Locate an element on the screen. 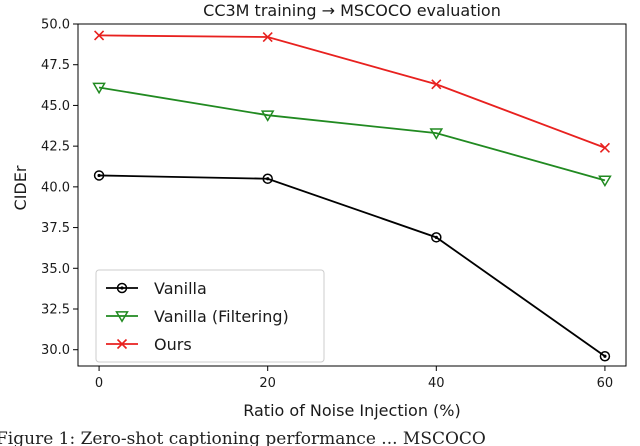 The width and height of the screenshot is (640, 446). y-tick-label: 50.0 is located at coordinates (55, 25).